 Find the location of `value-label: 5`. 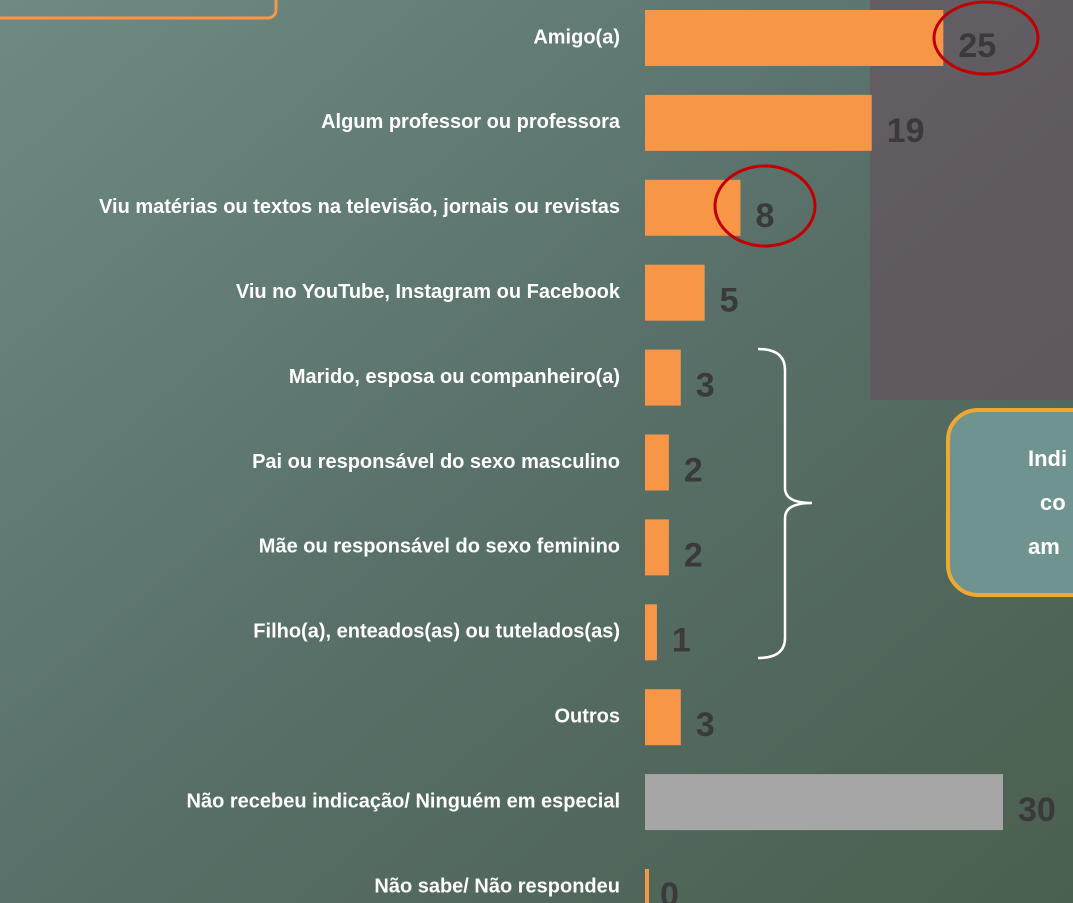

value-label: 5 is located at coordinates (729, 301).